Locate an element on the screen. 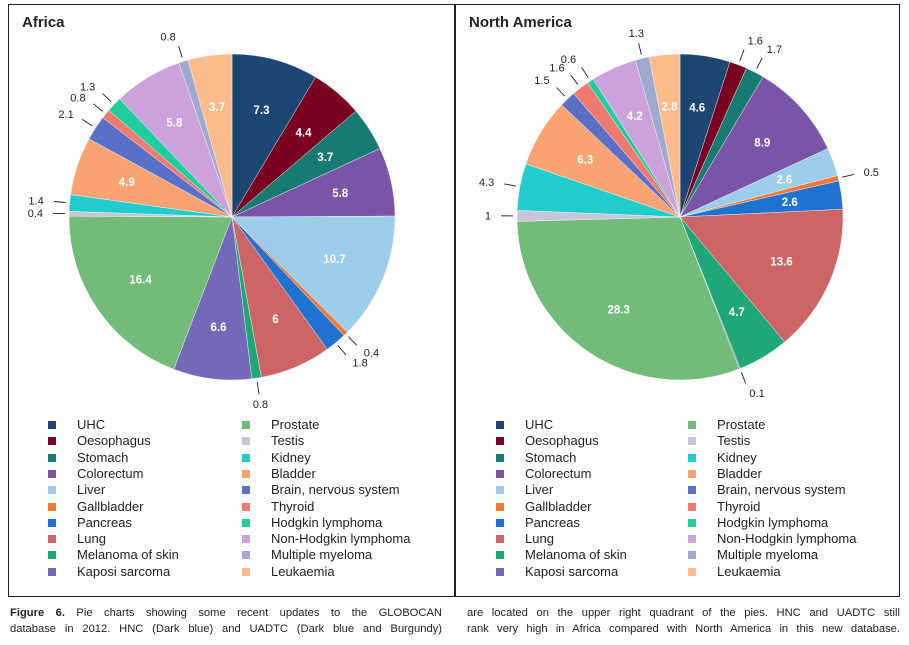  north-america-label-kidney: 4.3 is located at coordinates (486, 183).